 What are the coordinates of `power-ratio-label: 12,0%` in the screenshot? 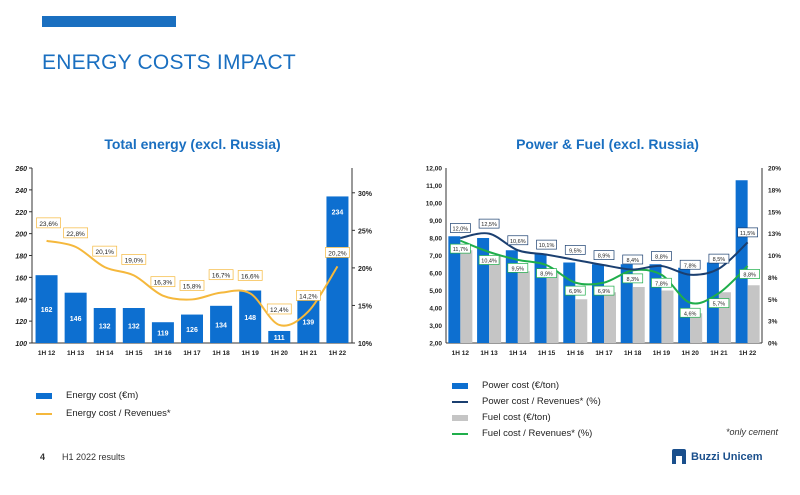 It's located at (461, 230).